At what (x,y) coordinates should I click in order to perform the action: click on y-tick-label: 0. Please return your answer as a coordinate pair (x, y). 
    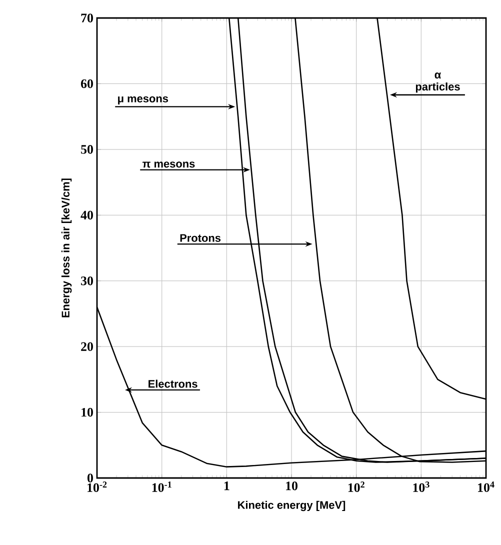
    Looking at the image, I should click on (90, 478).